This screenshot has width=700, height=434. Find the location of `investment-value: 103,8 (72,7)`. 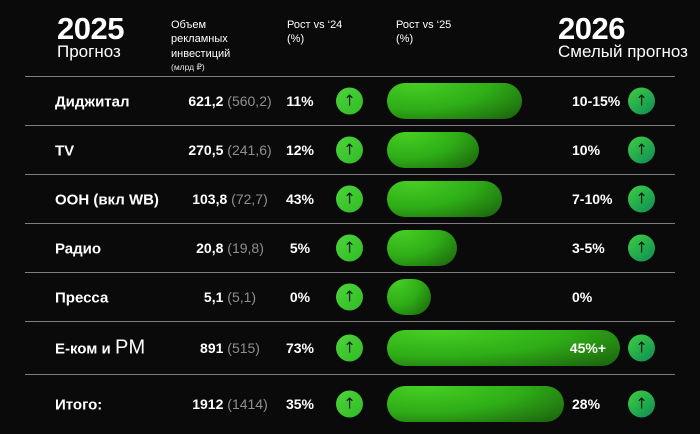

investment-value: 103,8 (72,7) is located at coordinates (230, 199).